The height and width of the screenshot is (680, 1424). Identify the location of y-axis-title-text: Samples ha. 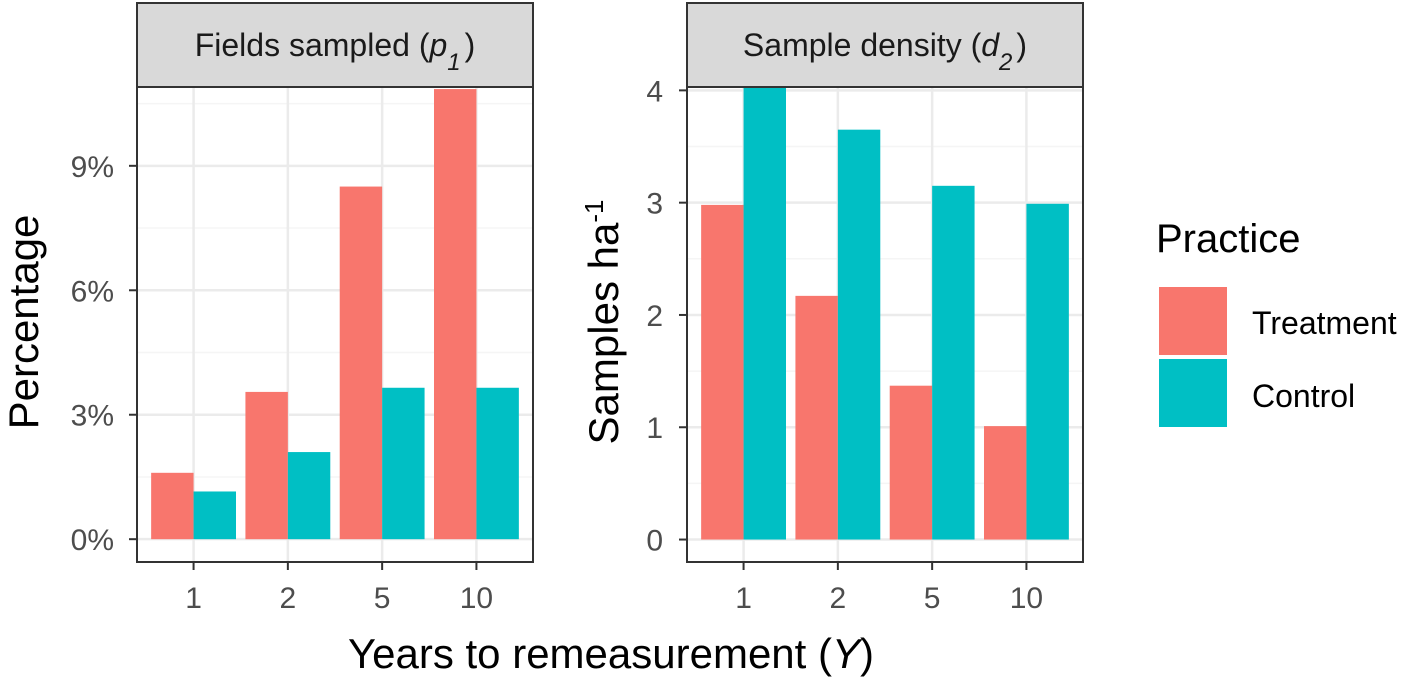
(603, 333).